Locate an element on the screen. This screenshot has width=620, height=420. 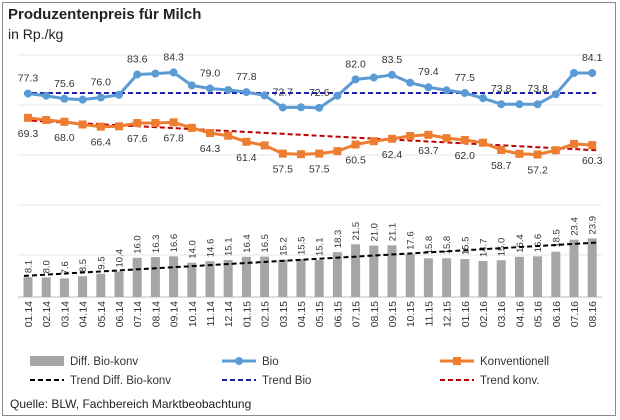
bar-value-label: 18.3 is located at coordinates (338, 239).